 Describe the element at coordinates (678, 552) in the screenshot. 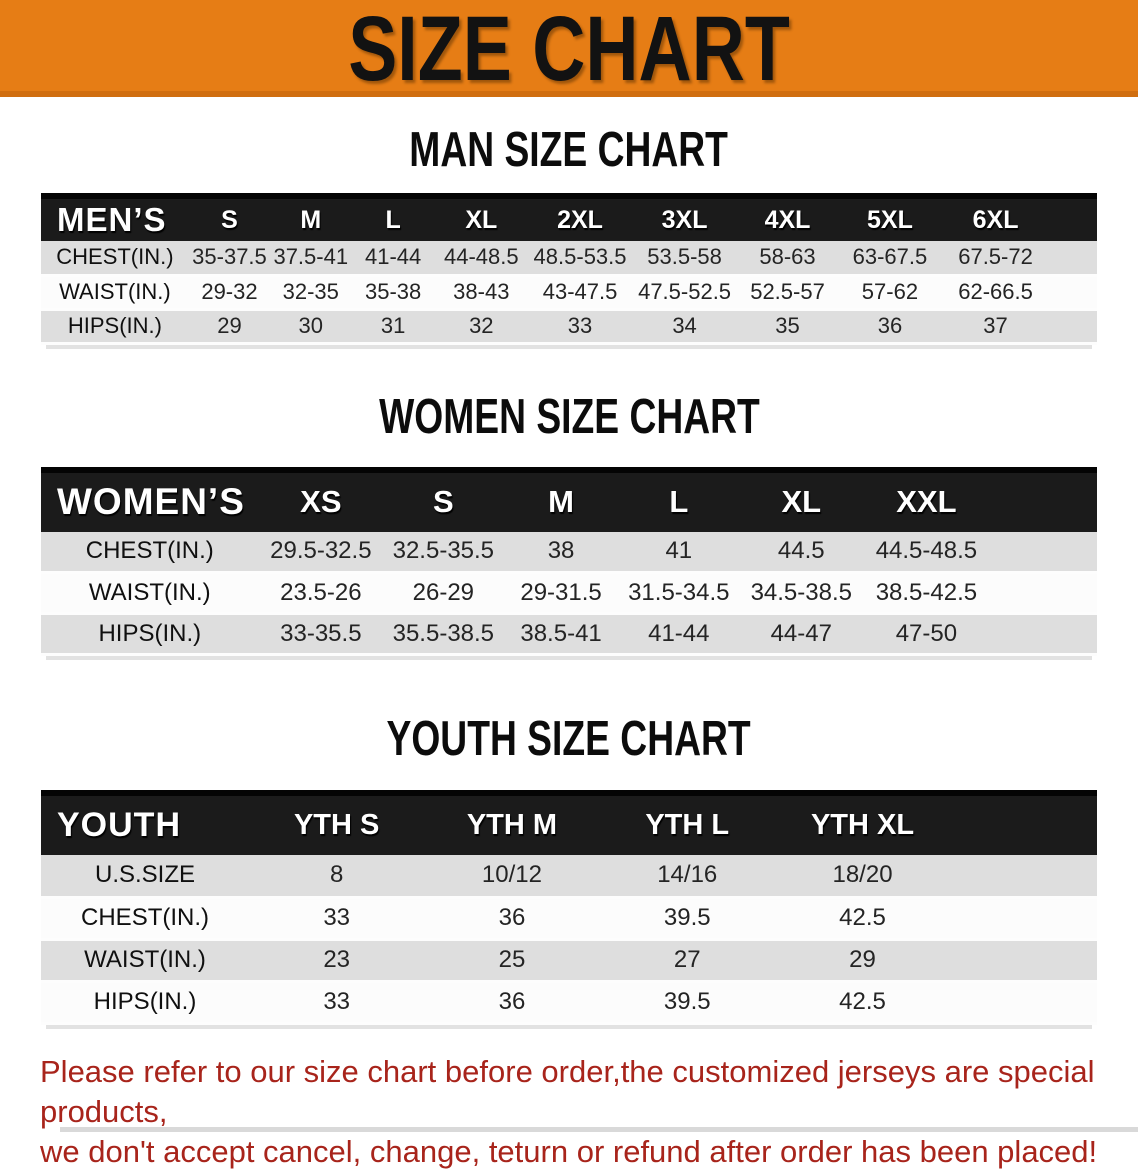

I see `cell-value: 41` at that location.